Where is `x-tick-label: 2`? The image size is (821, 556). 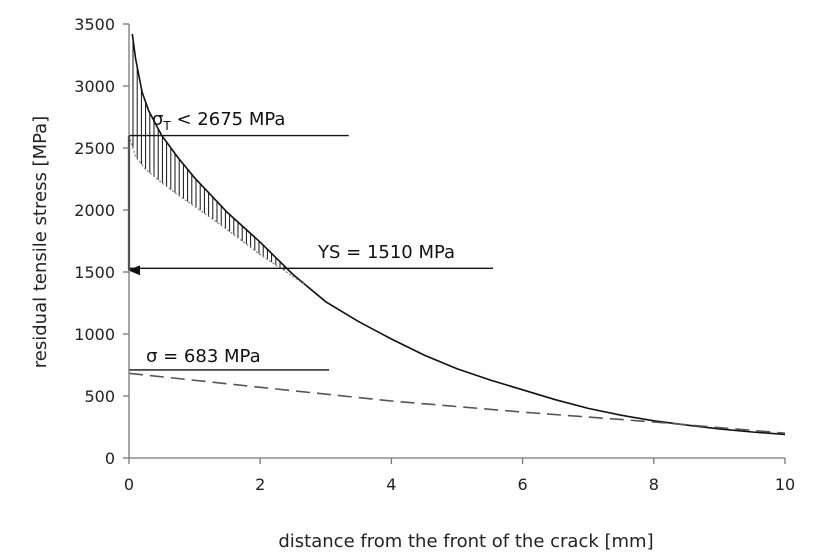
x-tick-label: 2 is located at coordinates (260, 484).